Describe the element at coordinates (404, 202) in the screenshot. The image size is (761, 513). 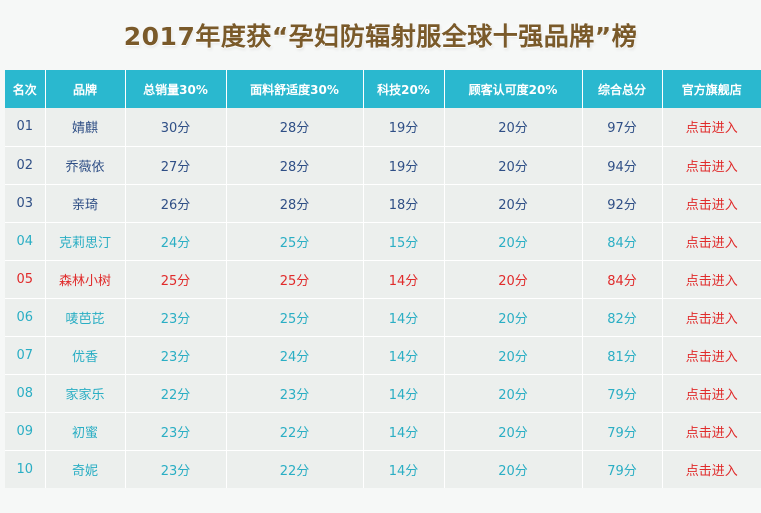
I see `tech-cell: 18分` at that location.